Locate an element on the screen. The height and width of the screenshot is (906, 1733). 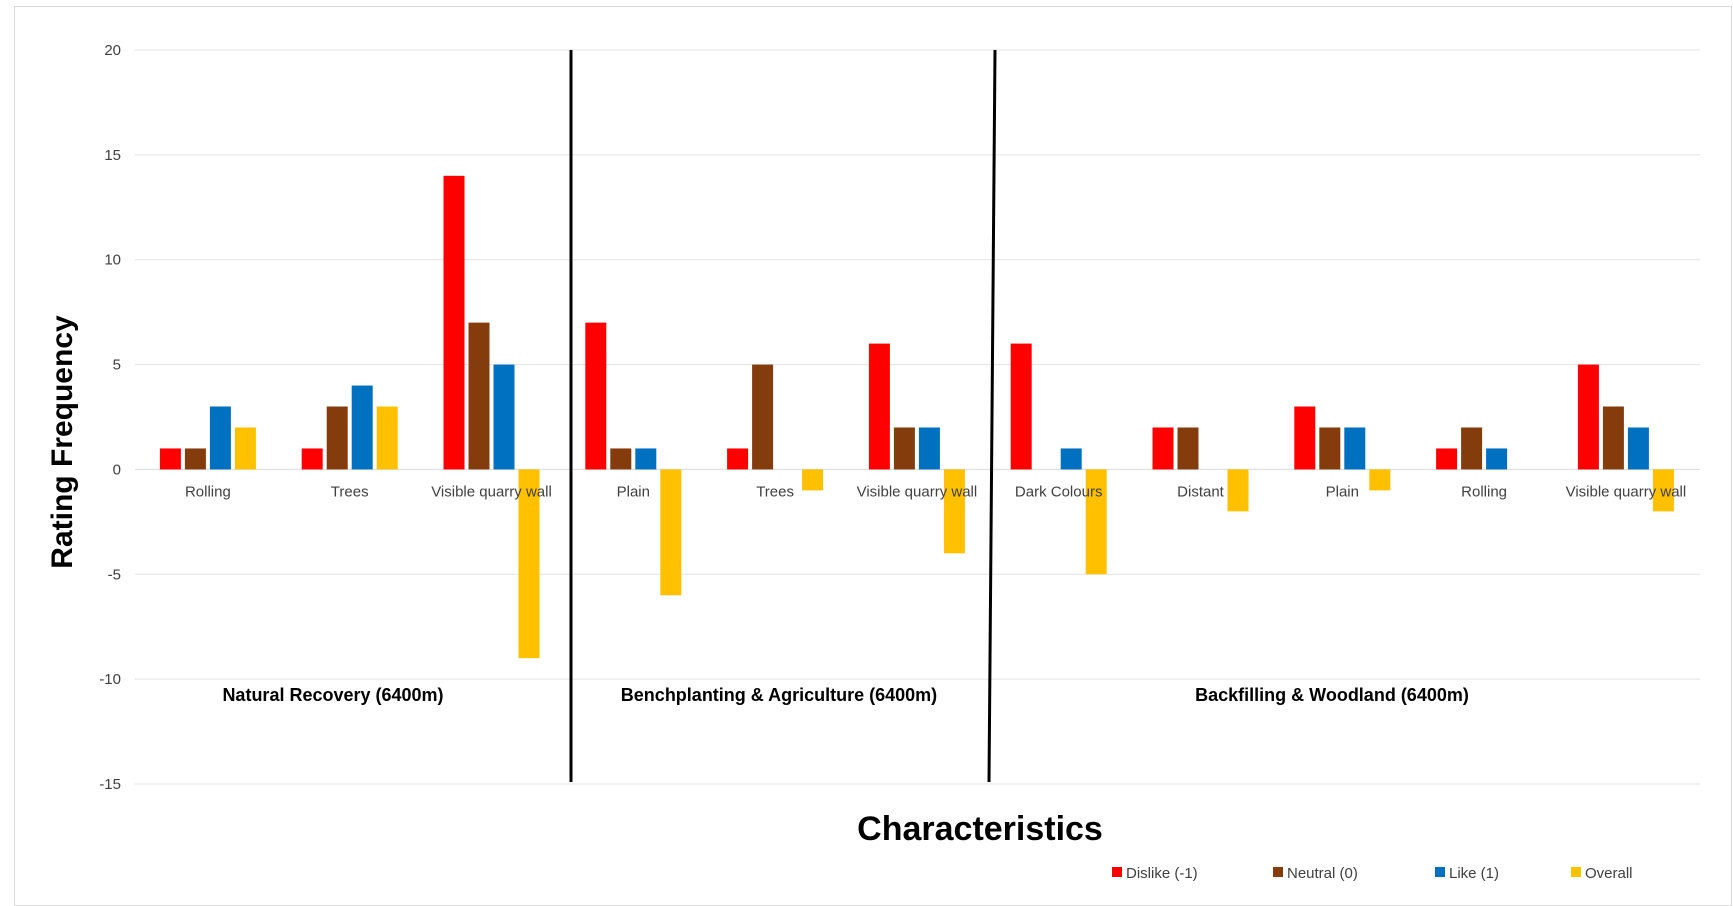
group-label: Benchplanting & Agriculture (6400m) is located at coordinates (779, 695).